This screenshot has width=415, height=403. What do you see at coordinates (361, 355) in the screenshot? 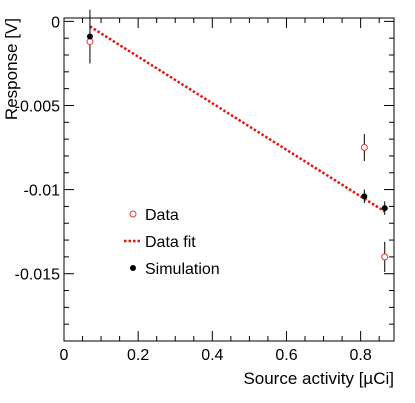
I see `x-tick-label: 0.8` at bounding box center [361, 355].